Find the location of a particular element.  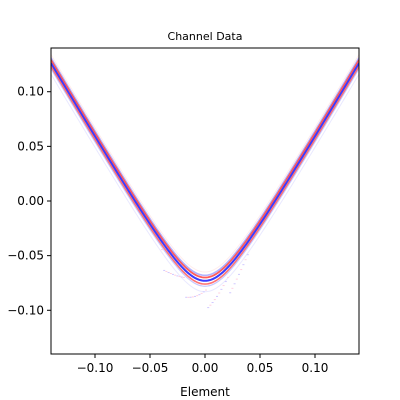

y-axis: 0.10 0.05 0.00 −0.05 −0.10 is located at coordinates (29, 201).